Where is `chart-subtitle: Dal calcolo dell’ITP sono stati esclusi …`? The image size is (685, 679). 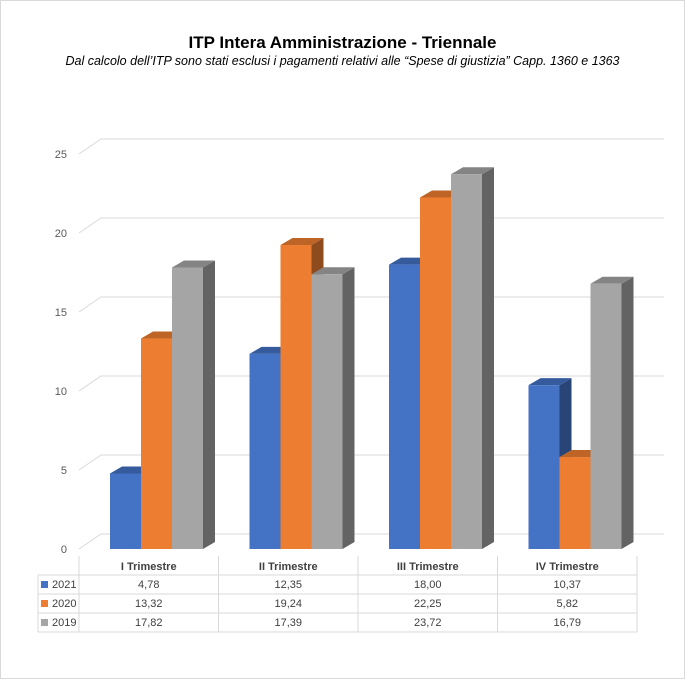 chart-subtitle: Dal calcolo dell’ITP sono stati esclusi … is located at coordinates (342, 61).